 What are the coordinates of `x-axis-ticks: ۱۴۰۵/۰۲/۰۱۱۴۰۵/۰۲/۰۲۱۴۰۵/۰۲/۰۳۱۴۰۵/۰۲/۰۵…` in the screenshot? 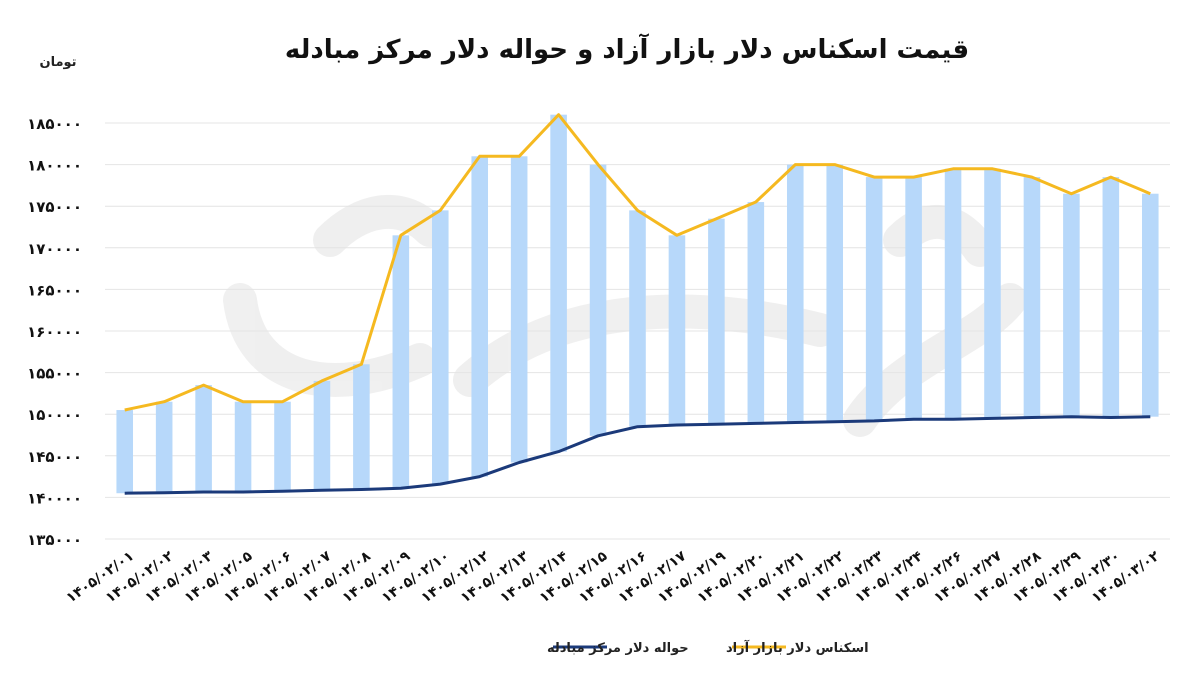 It's located at (612, 577).